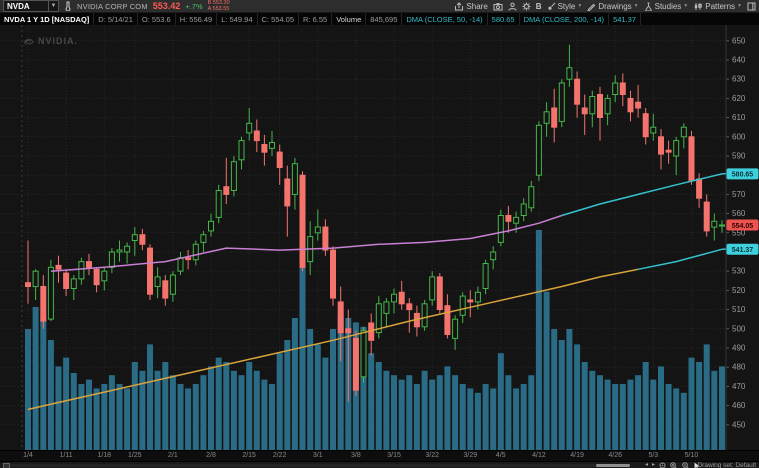  Describe the element at coordinates (739, 271) in the screenshot. I see `y-axis-label: 530` at that location.